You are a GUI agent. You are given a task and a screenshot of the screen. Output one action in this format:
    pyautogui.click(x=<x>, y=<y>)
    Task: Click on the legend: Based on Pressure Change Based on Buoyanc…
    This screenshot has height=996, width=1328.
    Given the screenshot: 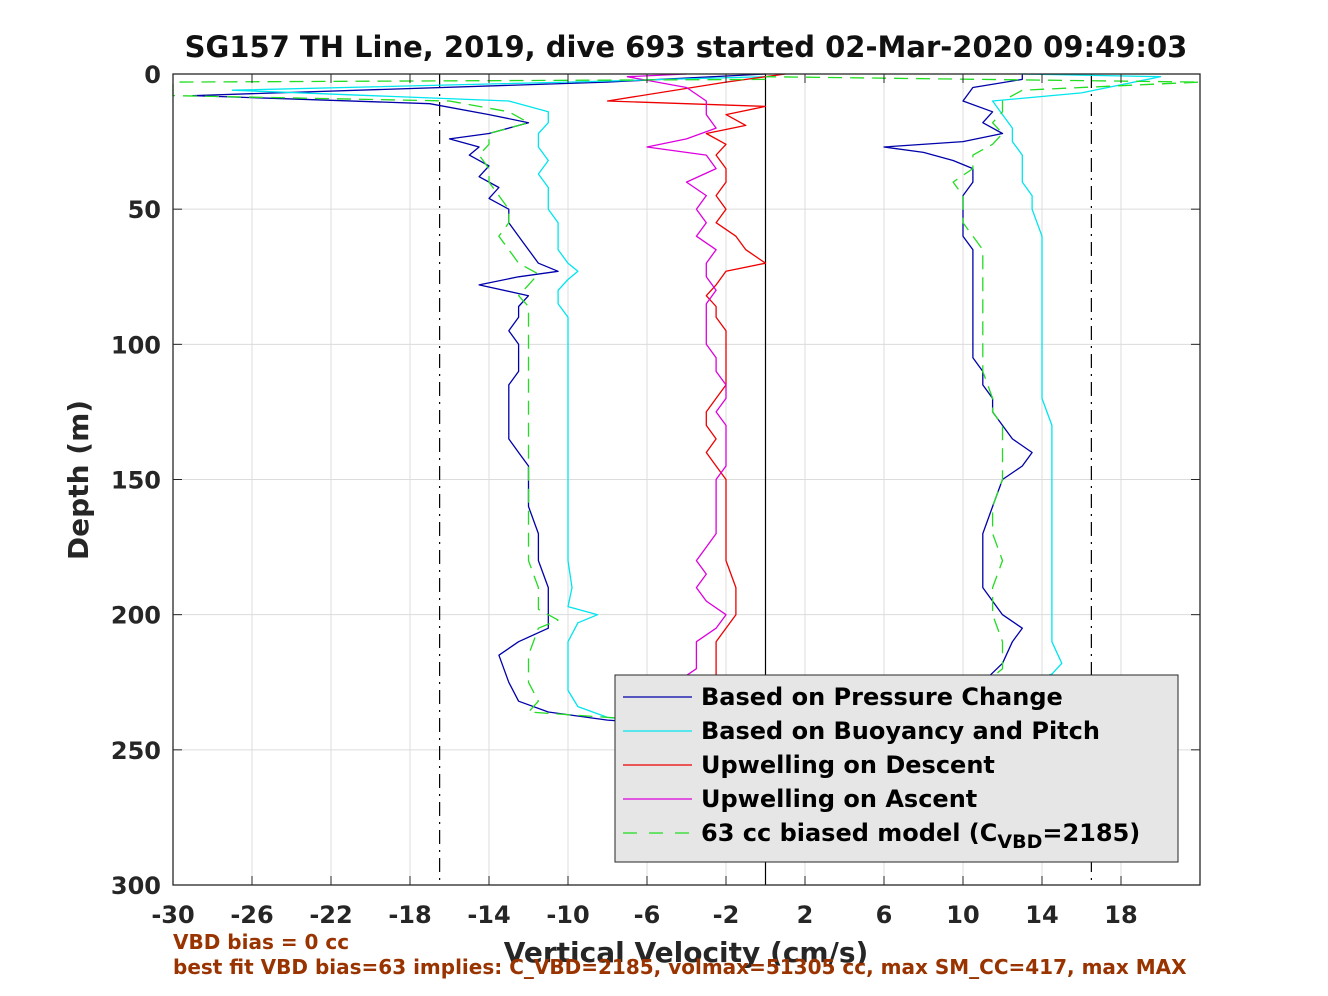 What is the action you would take?
    pyautogui.click(x=896, y=768)
    